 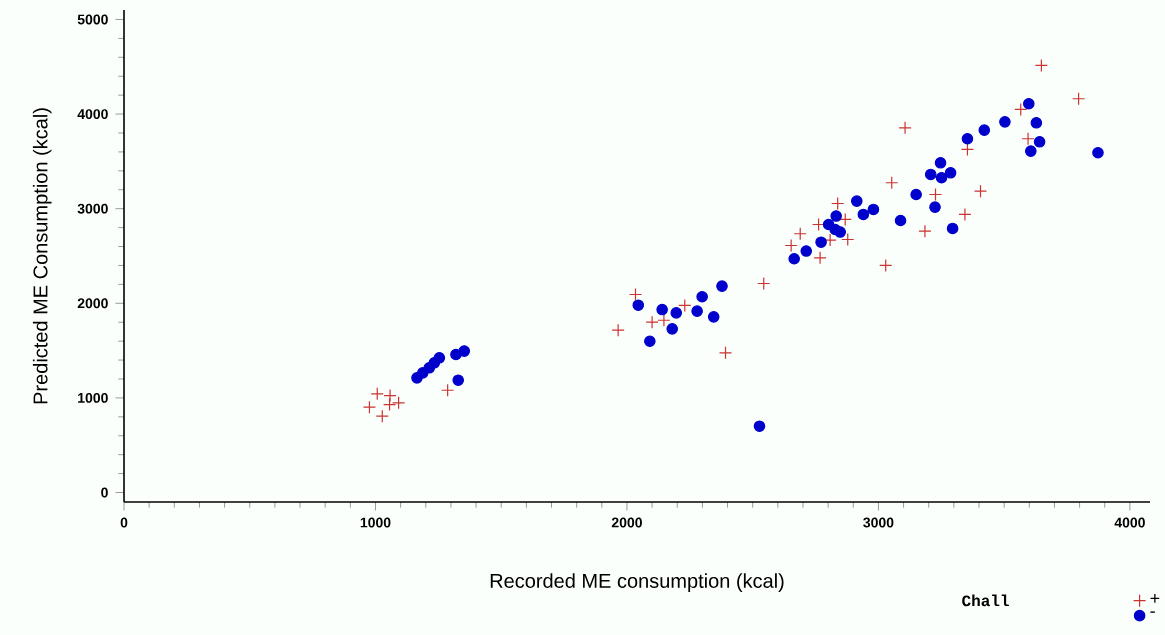 What do you see at coordinates (124, 522) in the screenshot?
I see `x-tick-label: 0` at bounding box center [124, 522].